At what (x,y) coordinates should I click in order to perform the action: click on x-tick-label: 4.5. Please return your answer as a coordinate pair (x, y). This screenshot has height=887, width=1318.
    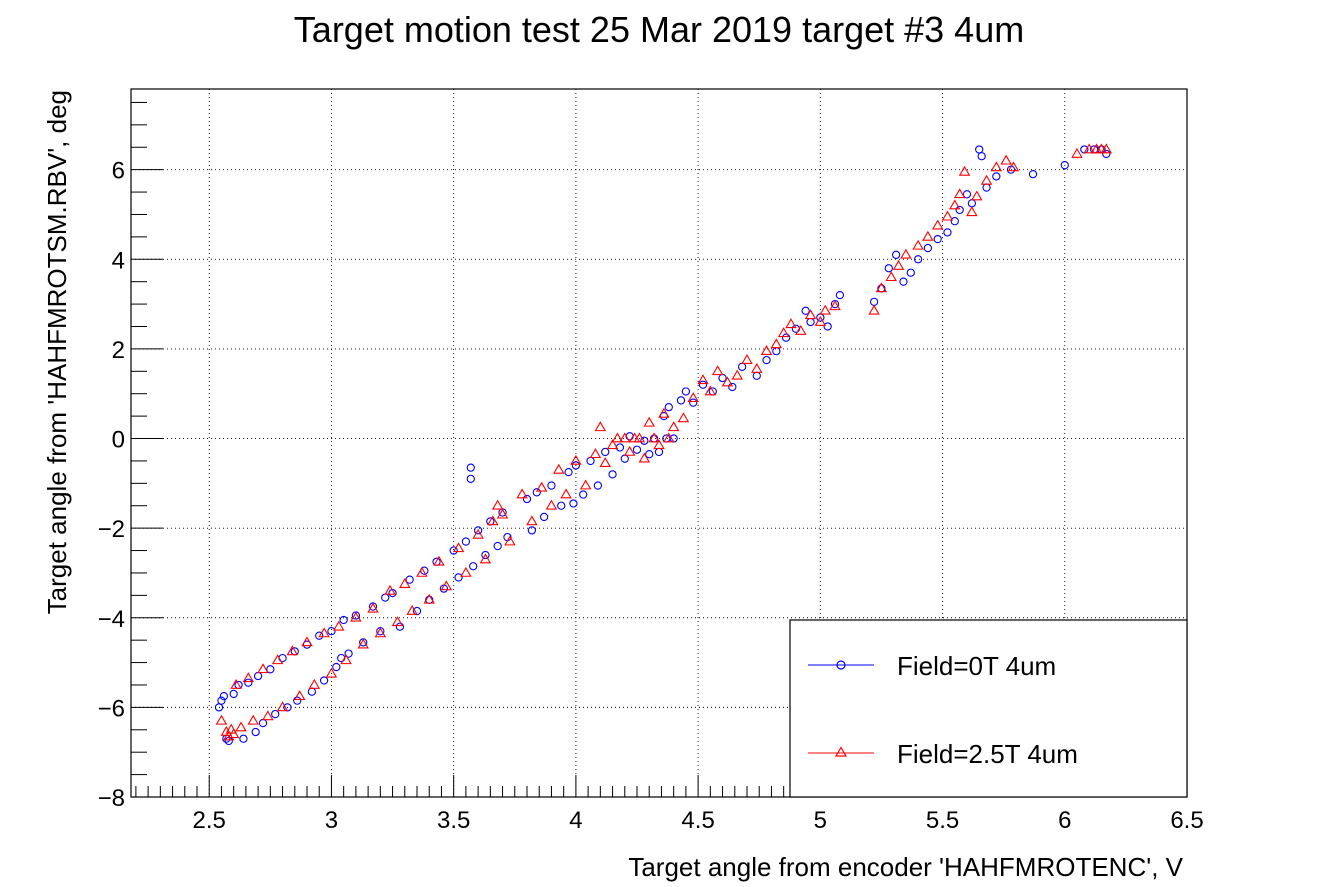
    Looking at the image, I should click on (697, 820).